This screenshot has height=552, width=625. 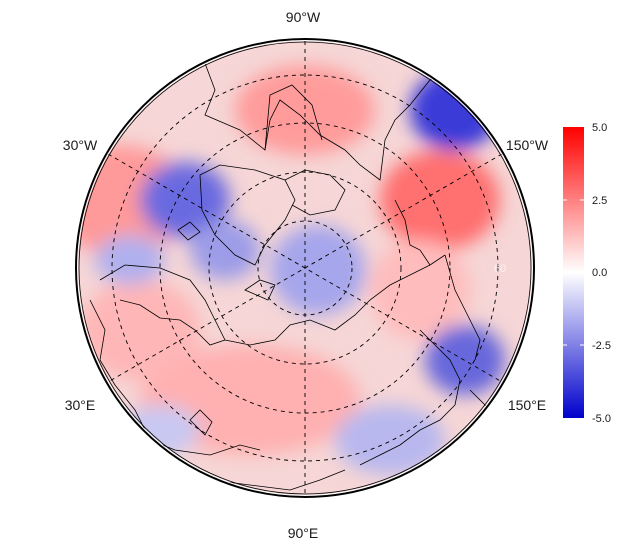 What do you see at coordinates (189, 231) in the screenshot?
I see `coast-iceland` at bounding box center [189, 231].